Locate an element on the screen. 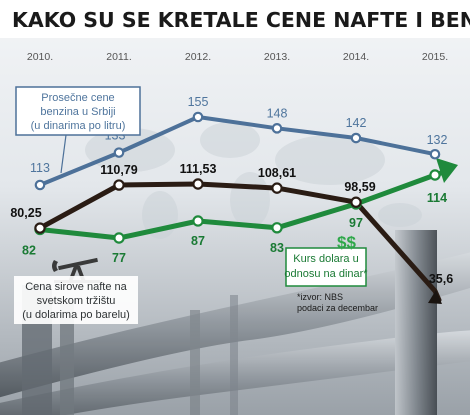  x-tick-label: 2012. is located at coordinates (198, 57).